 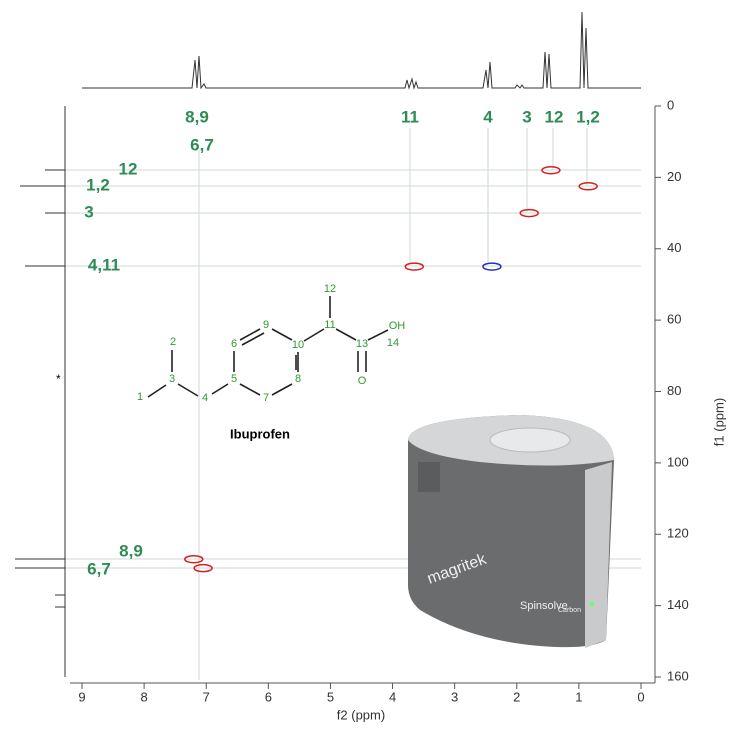 What do you see at coordinates (298, 345) in the screenshot?
I see `atom-label: 10` at bounding box center [298, 345].